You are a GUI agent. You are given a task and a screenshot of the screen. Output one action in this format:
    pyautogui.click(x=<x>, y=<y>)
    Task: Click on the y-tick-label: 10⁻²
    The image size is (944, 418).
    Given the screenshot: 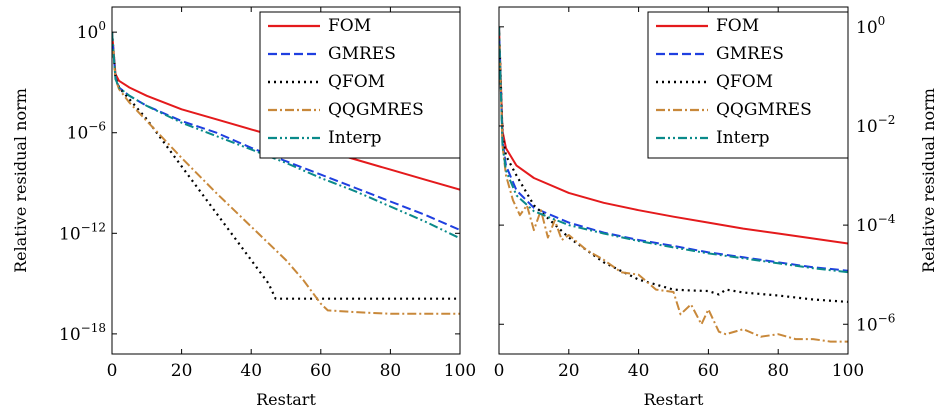 What is the action you would take?
    pyautogui.click(x=875, y=125)
    